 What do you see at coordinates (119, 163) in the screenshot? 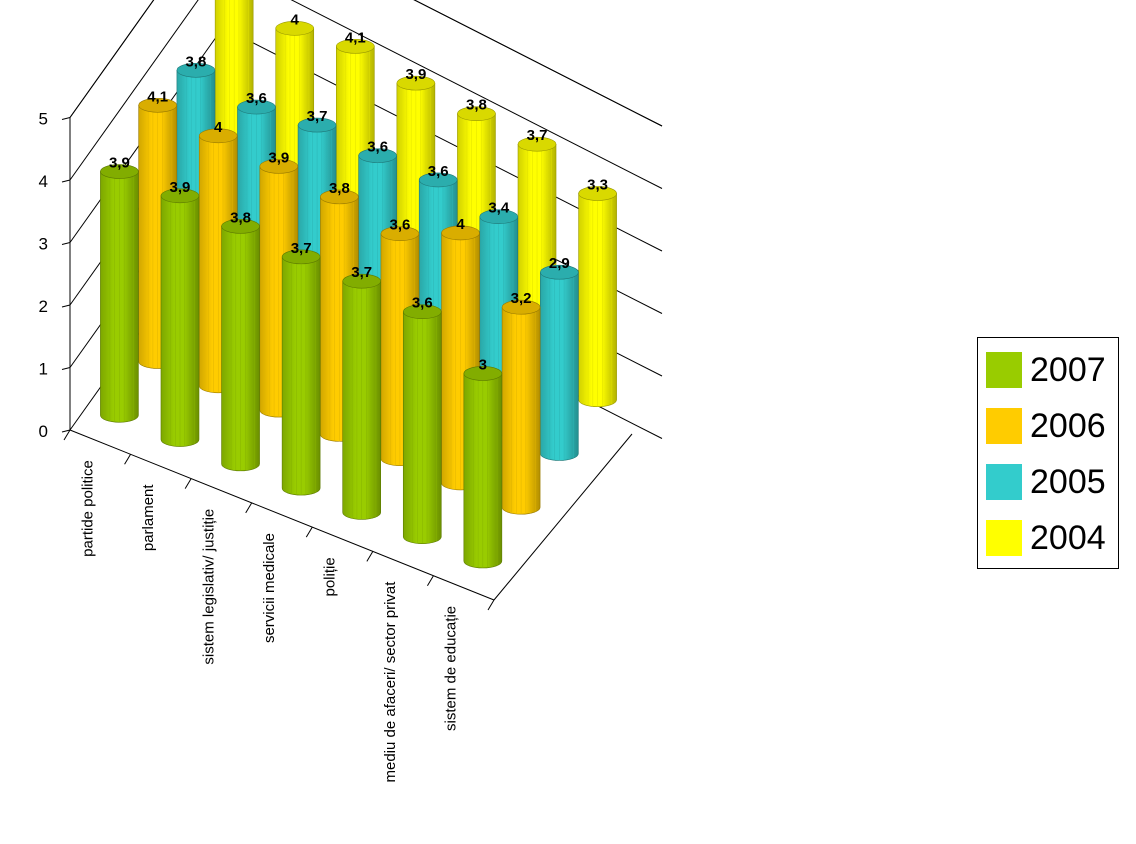
I see `data-label-2007-0: 3,9` at bounding box center [119, 163].